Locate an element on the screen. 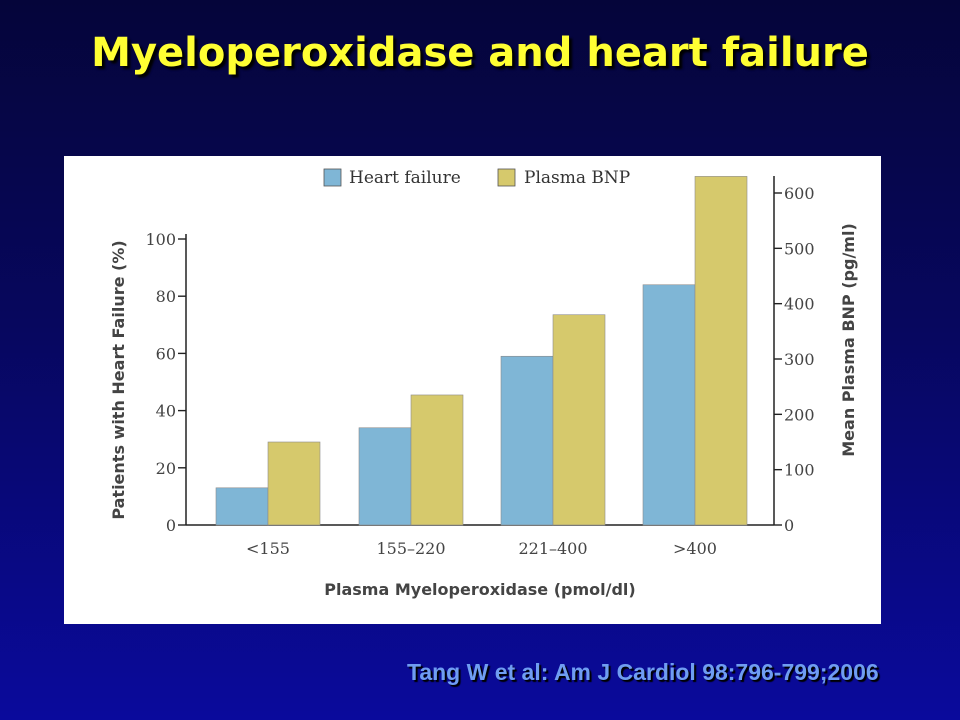 Image resolution: width=960 pixels, height=720 pixels. legend-label-plasma-bnp: Plasma BNP is located at coordinates (577, 178).